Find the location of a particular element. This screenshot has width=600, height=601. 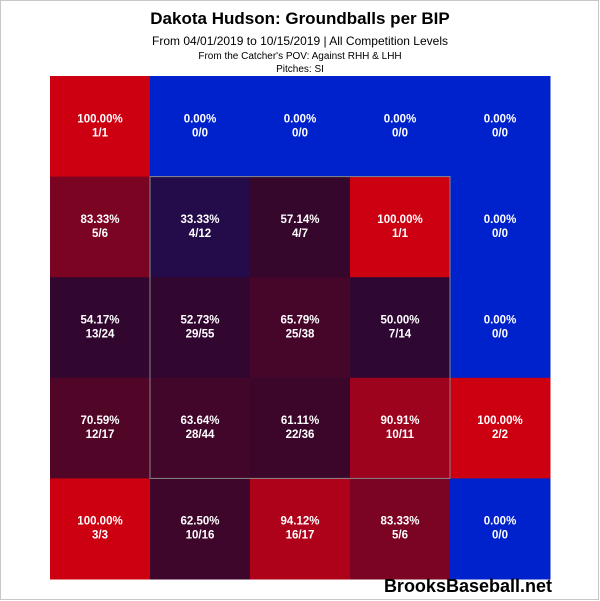

cell-count-label: 28/44 is located at coordinates (200, 435).